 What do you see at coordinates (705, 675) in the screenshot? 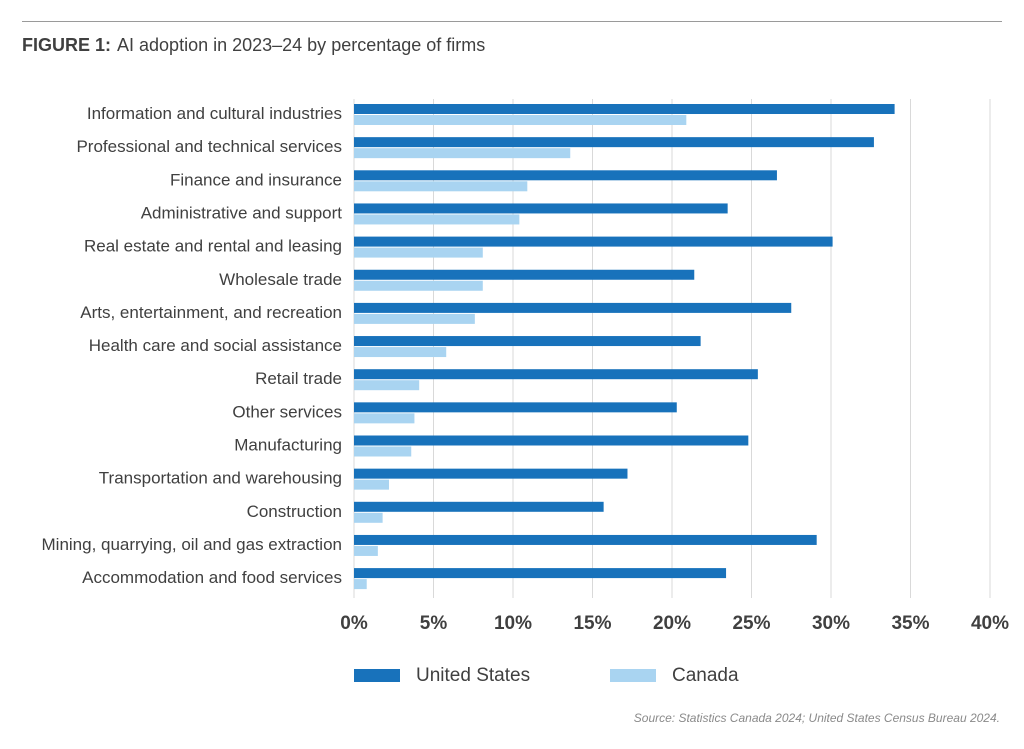
I see `legend-label-canada: Canada` at bounding box center [705, 675].